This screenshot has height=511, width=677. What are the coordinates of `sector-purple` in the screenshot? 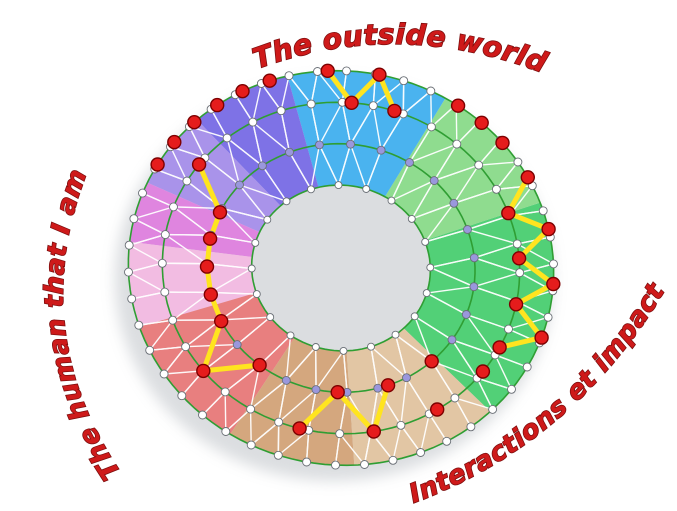 It's located at (214, 176).